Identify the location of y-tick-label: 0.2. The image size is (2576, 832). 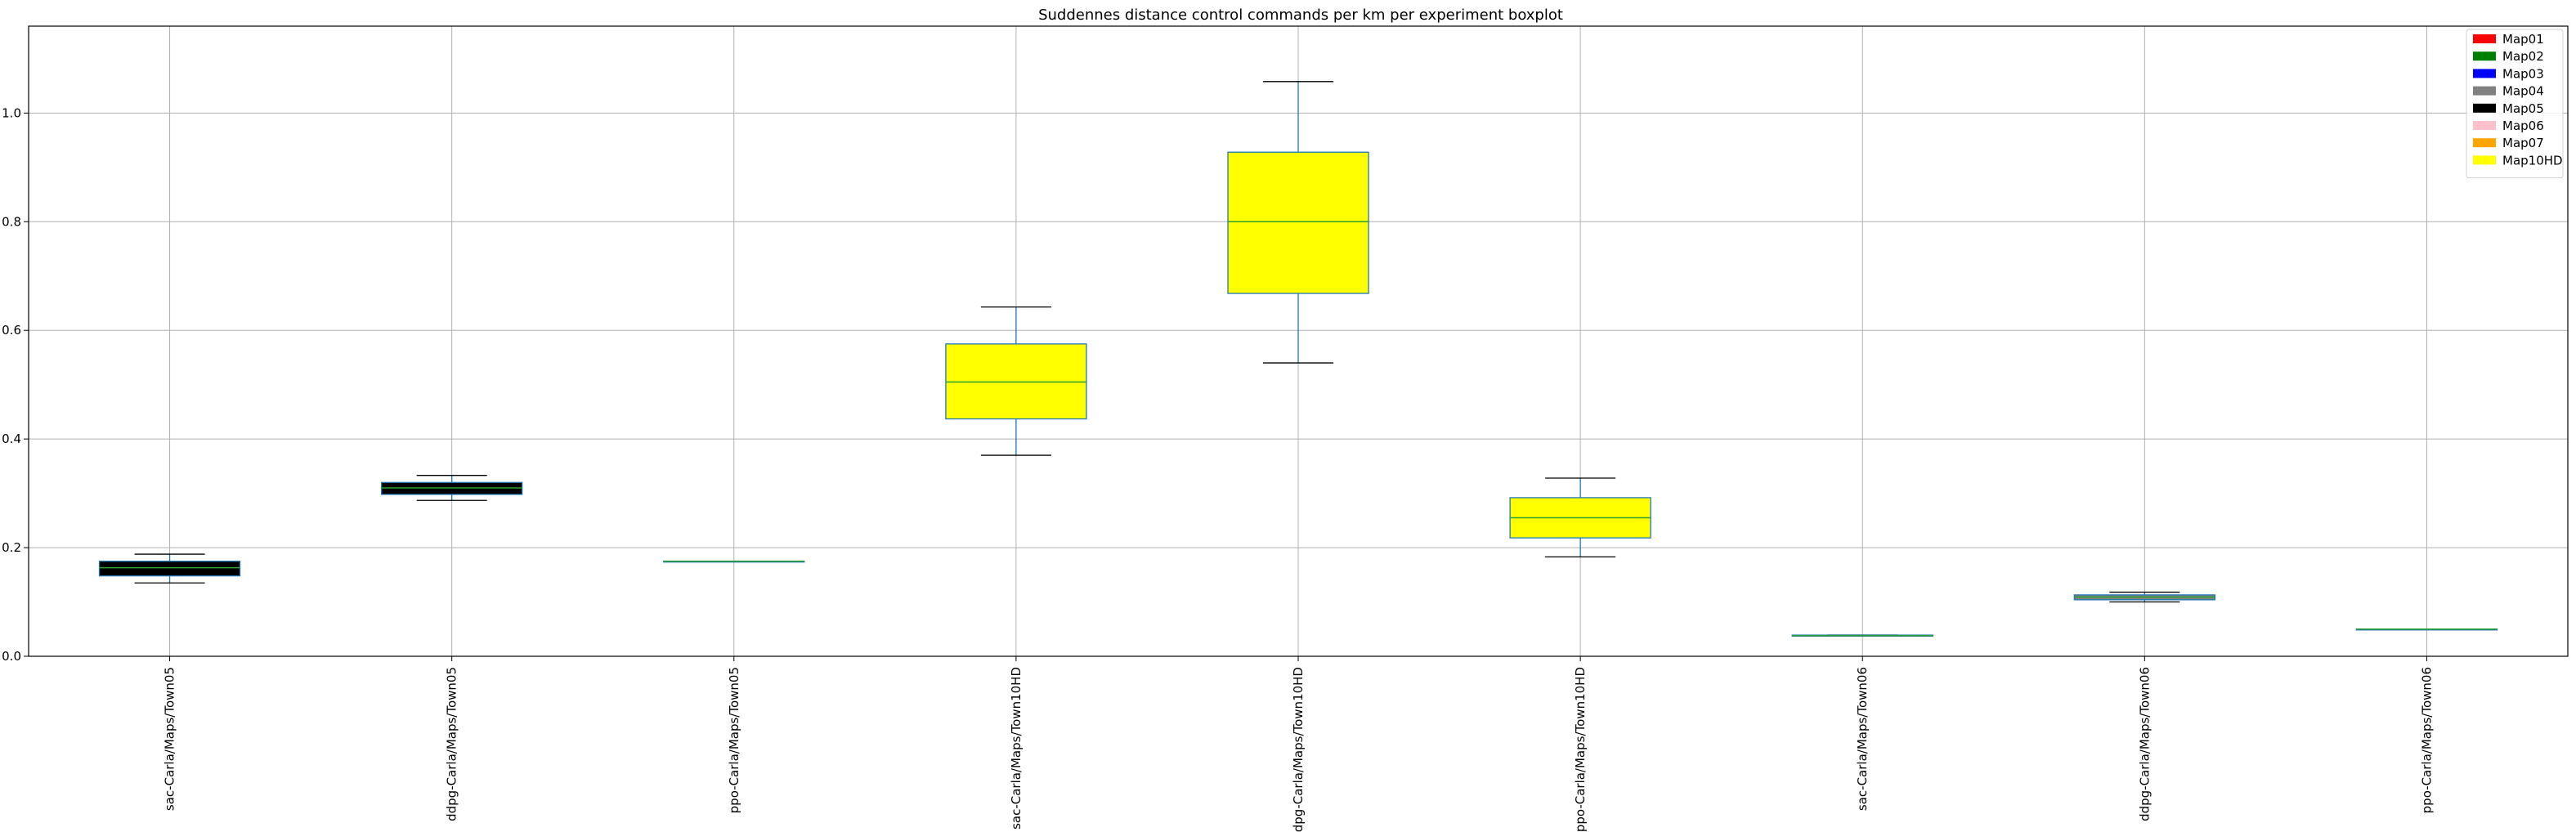
(11, 547).